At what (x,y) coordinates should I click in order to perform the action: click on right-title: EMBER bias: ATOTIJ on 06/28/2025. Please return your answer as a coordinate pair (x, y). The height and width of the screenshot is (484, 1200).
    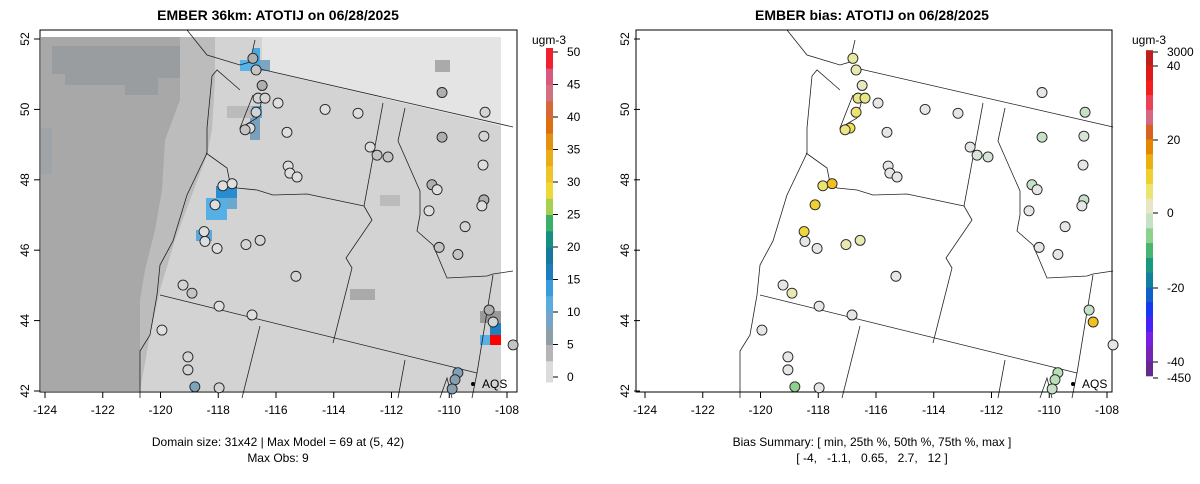
    Looking at the image, I should click on (872, 15).